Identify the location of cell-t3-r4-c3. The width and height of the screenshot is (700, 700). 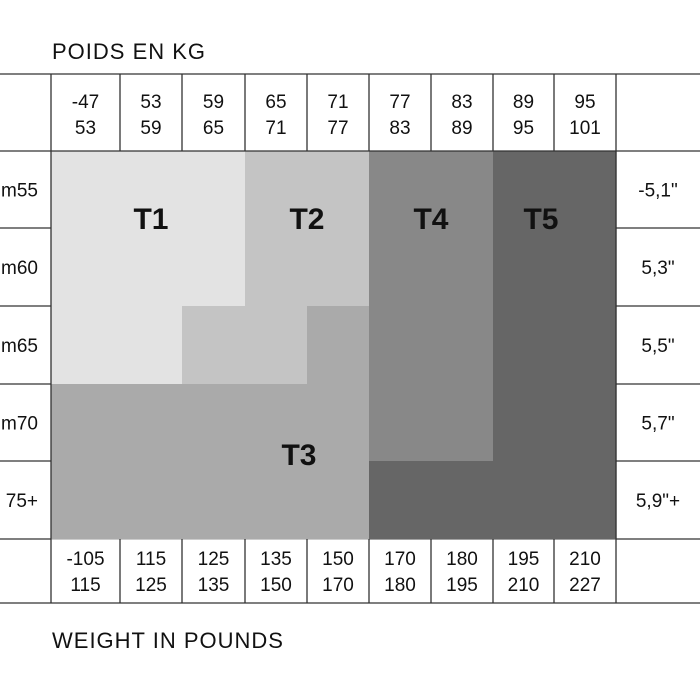
(214, 423).